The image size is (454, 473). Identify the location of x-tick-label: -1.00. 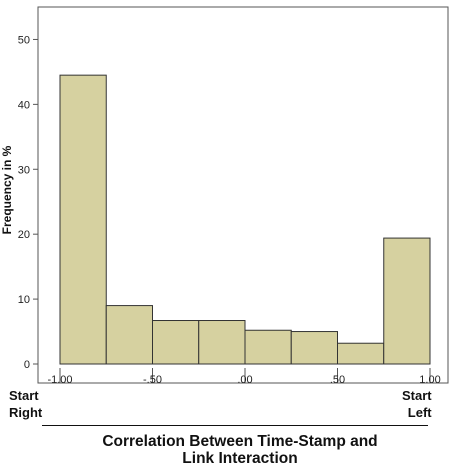
(59, 380).